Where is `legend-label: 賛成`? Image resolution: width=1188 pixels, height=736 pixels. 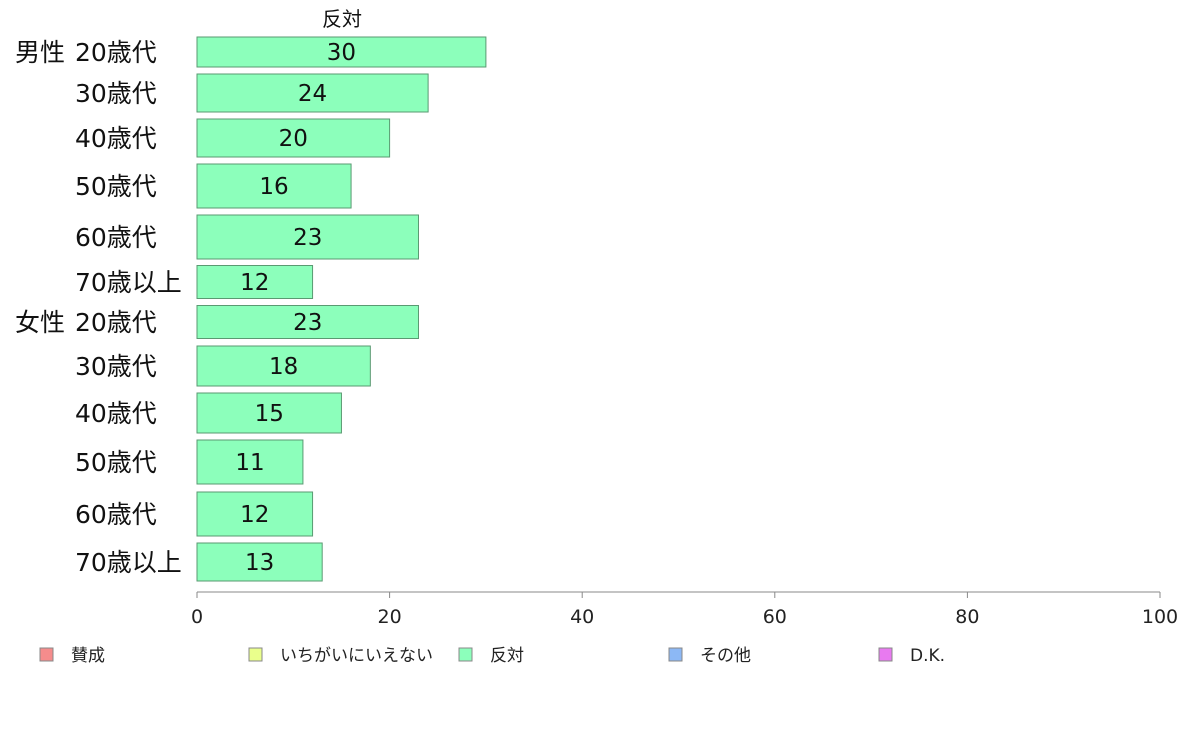
legend-label: 賛成 is located at coordinates (88, 656).